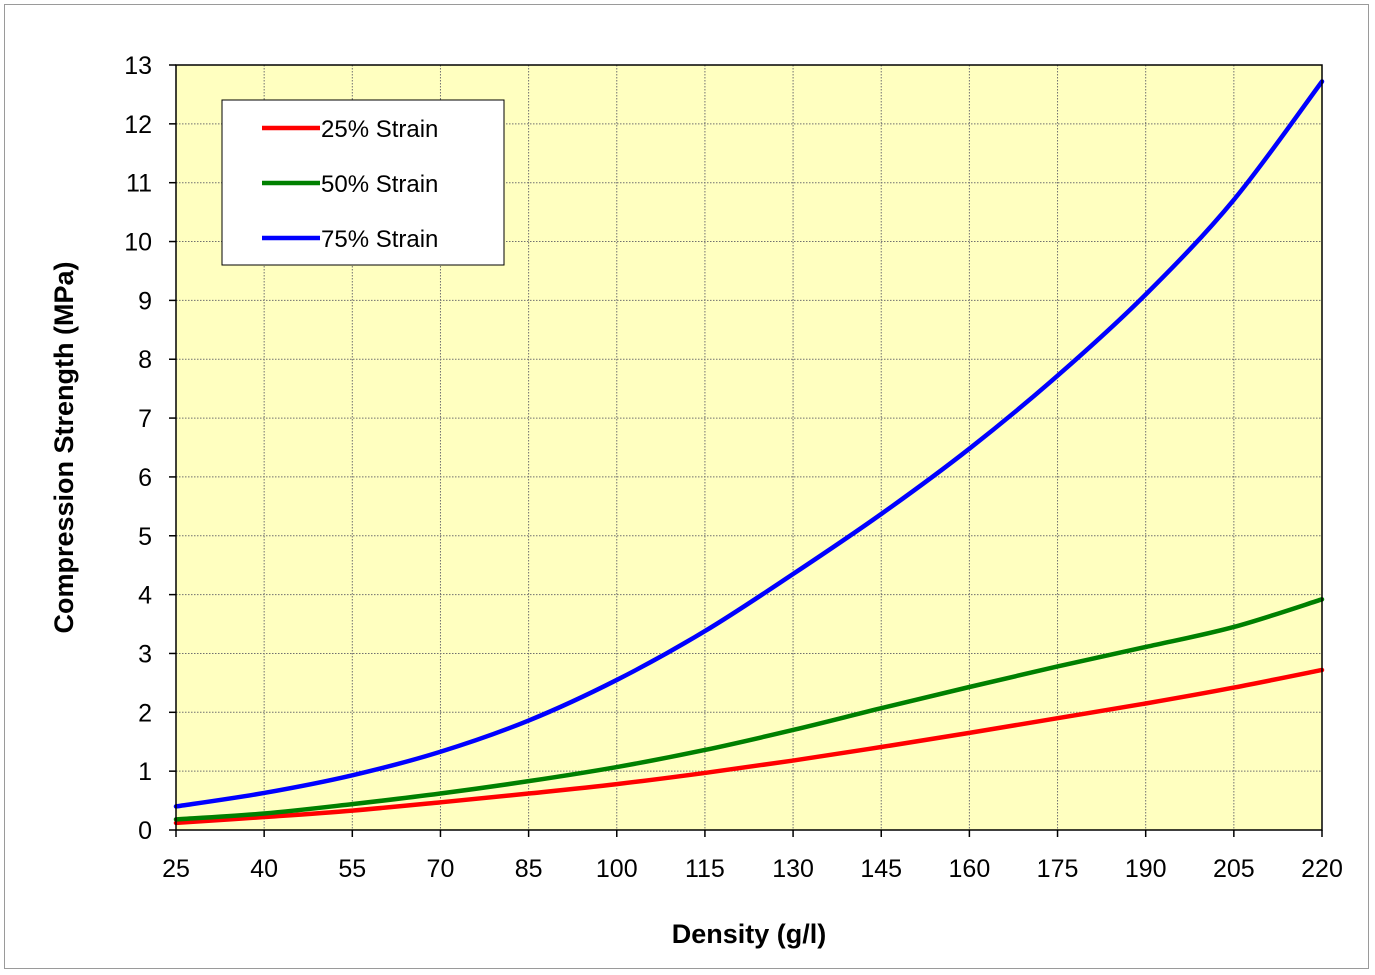 Image resolution: width=1375 pixels, height=975 pixels. I want to click on x-tick-label: 85, so click(529, 869).